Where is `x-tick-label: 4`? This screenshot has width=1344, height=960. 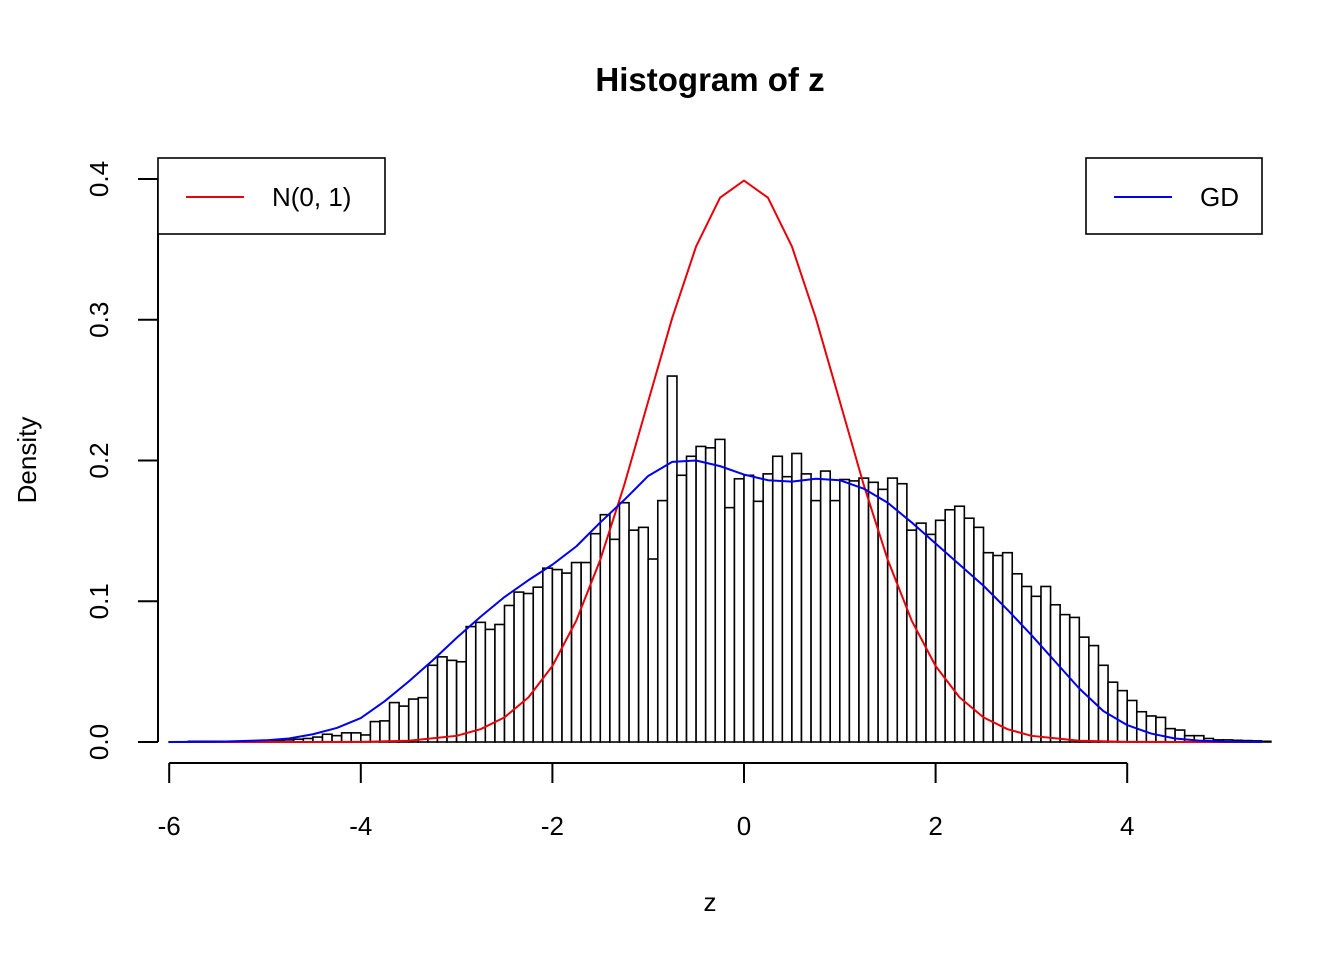
x-tick-label: 4 is located at coordinates (1127, 826).